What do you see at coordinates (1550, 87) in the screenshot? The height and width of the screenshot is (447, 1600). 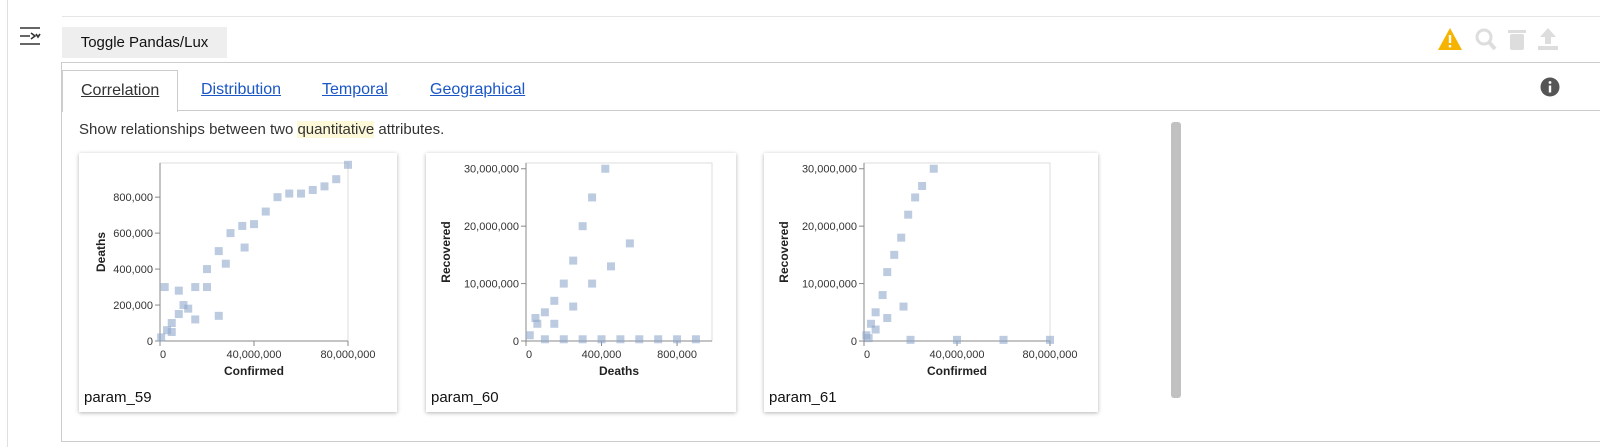 I see `info-icon` at bounding box center [1550, 87].